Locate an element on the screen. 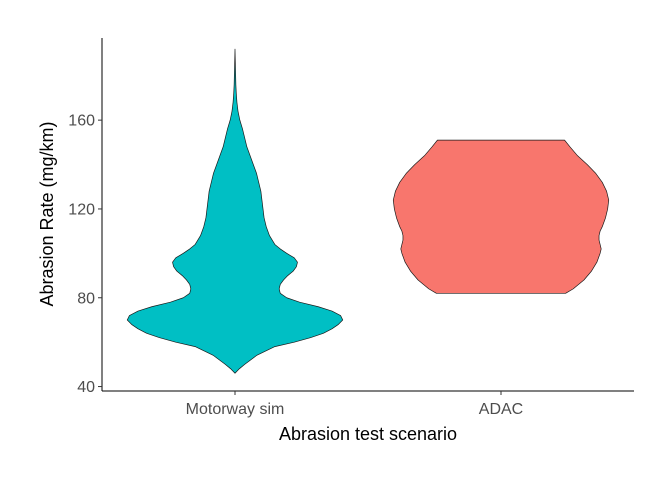 This screenshot has height=480, width=672. y-axis-title: Abrasion Rate (mg/km) is located at coordinates (47, 213).